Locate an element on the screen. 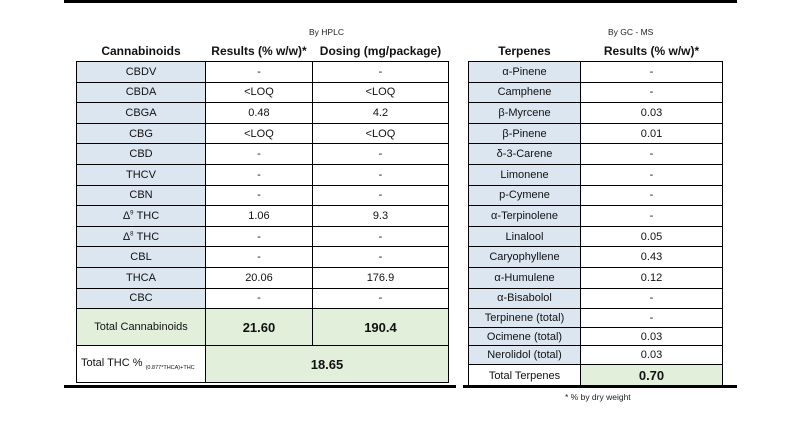  total-thc-formula: (0.877*THCA)+THC is located at coordinates (170, 368).